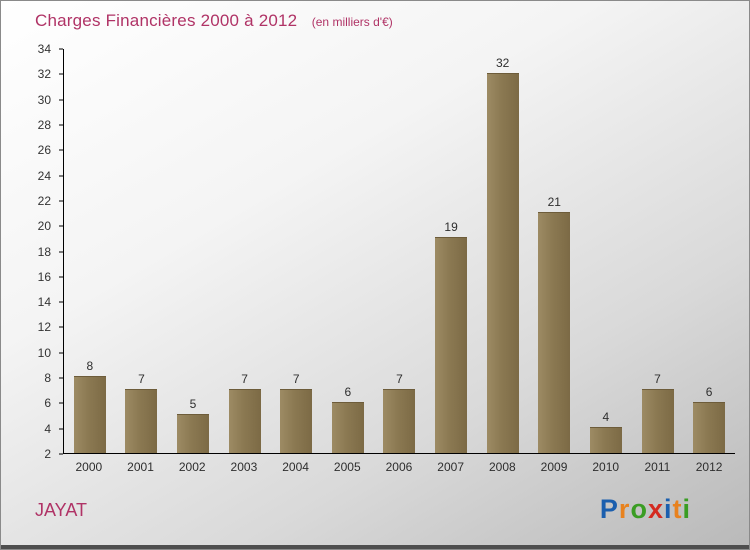  I want to click on y-tick-label: 20, so click(44, 226).